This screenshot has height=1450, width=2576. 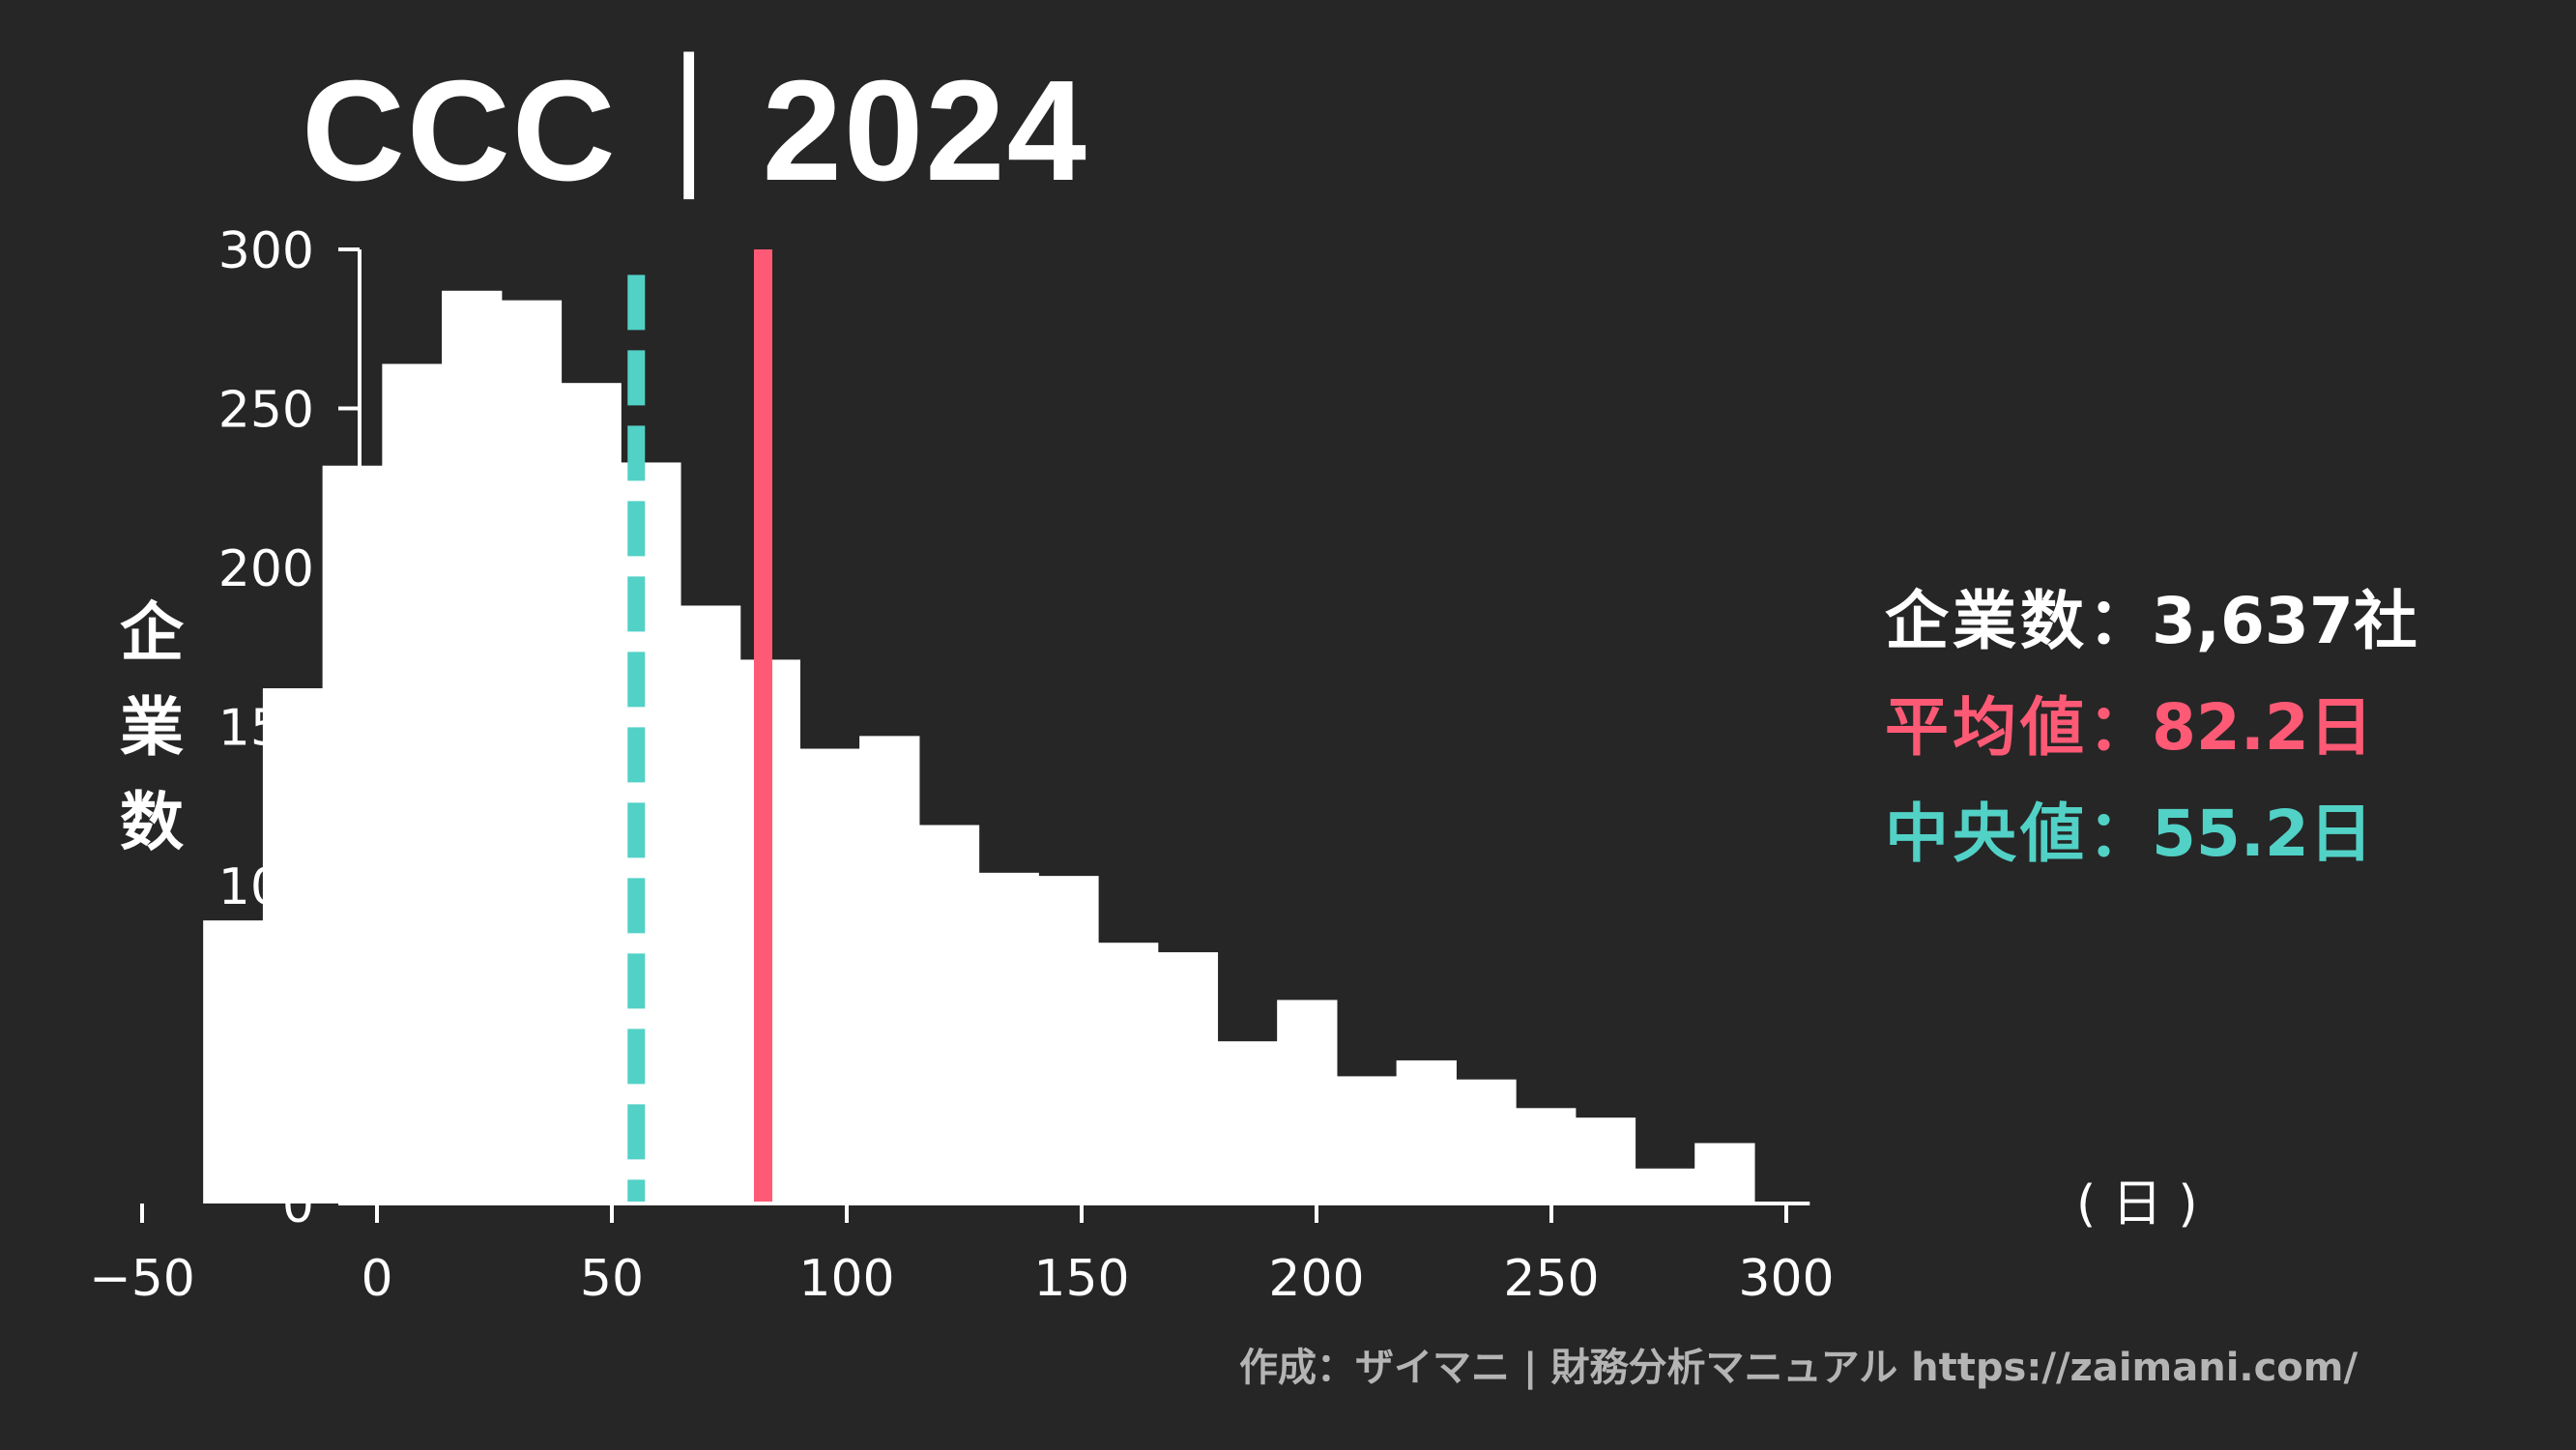 What do you see at coordinates (1786, 1279) in the screenshot?
I see `x-tick-label: 300` at bounding box center [1786, 1279].